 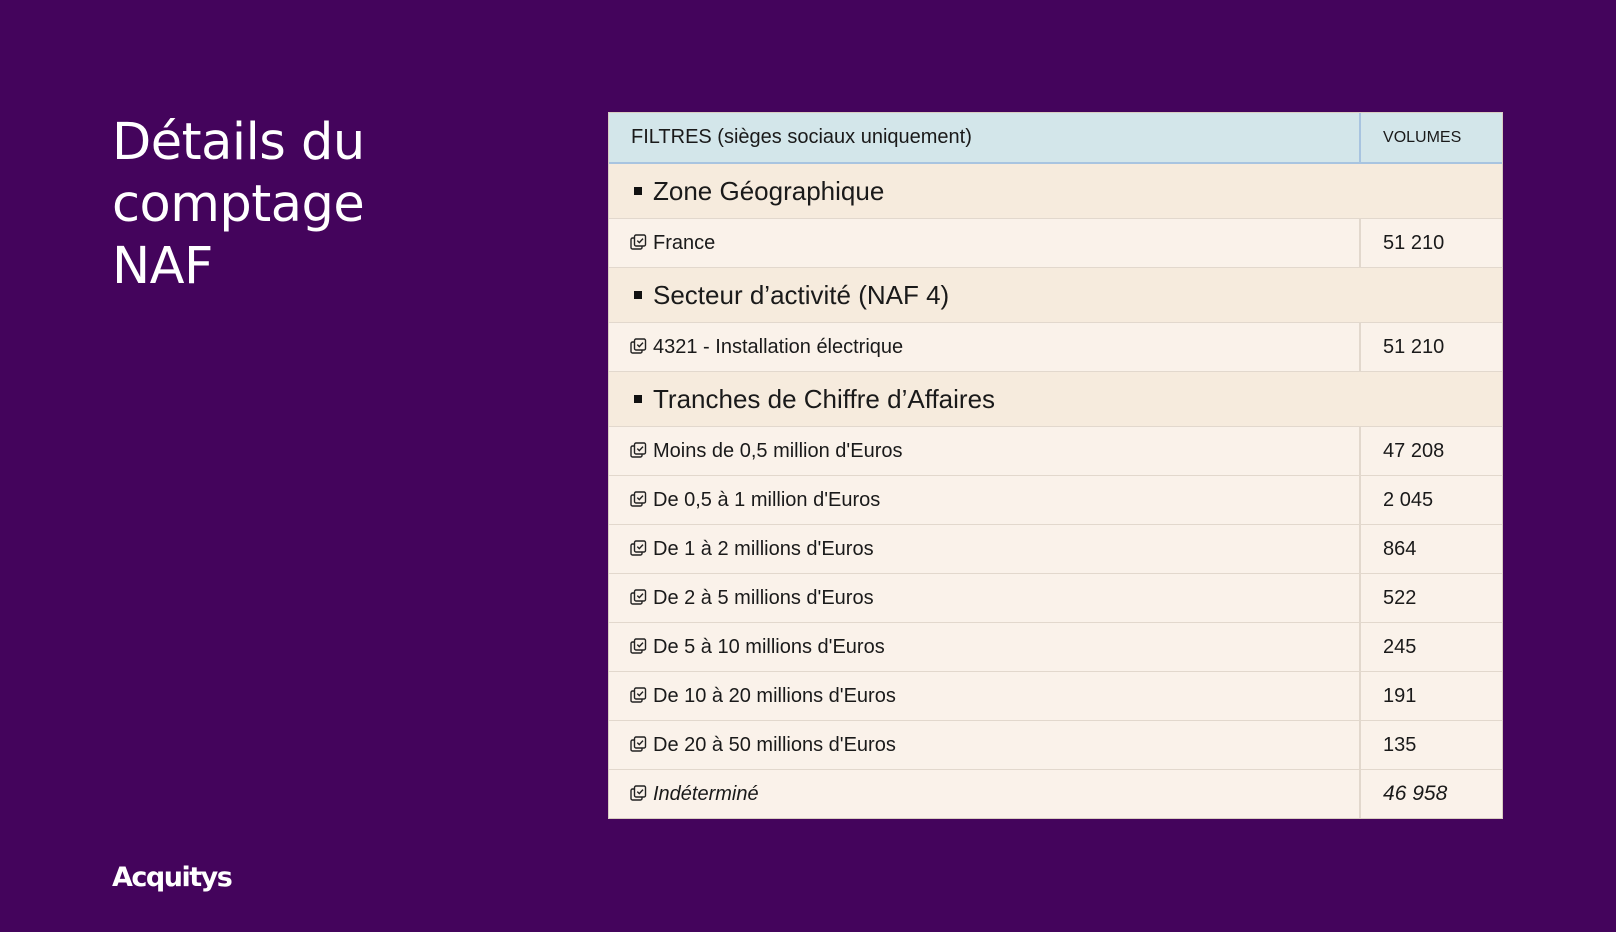 I want to click on header-filters: FILTRES (sièges sociaux uniquement), so click(x=985, y=138).